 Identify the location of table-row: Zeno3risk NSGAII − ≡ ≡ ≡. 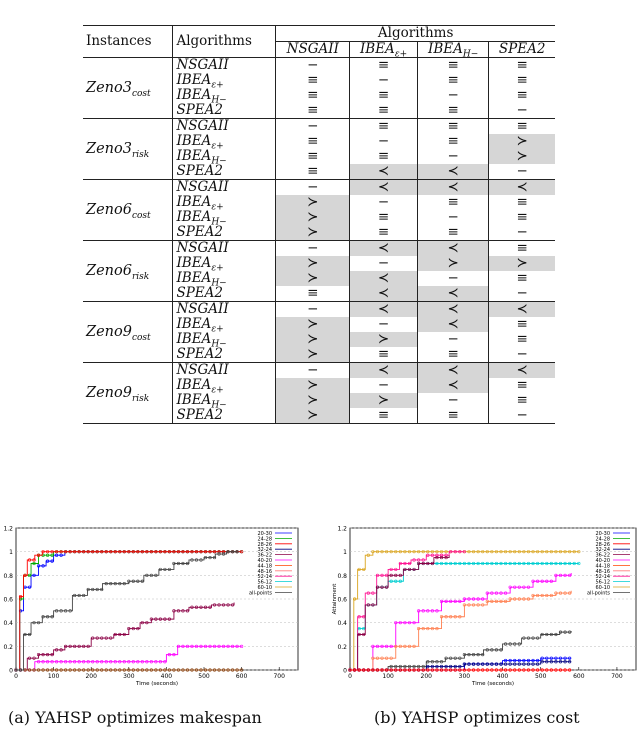
(319, 149).